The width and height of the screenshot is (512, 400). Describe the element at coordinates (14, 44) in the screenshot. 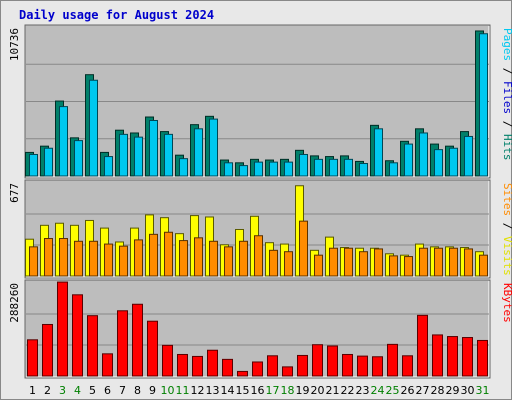

I see `ymax-label-top: 10736` at that location.